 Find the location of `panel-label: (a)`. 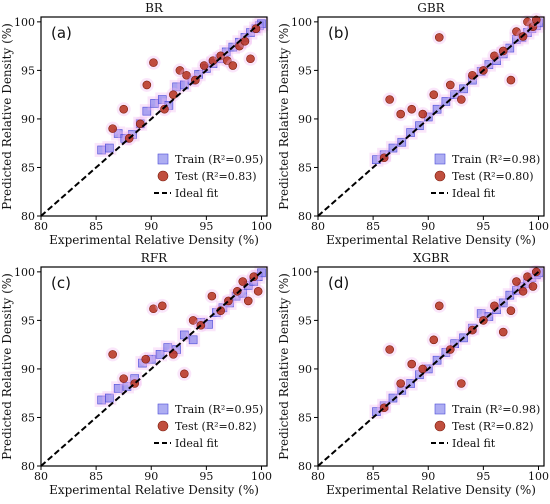

panel-label: (a) is located at coordinates (61, 33).